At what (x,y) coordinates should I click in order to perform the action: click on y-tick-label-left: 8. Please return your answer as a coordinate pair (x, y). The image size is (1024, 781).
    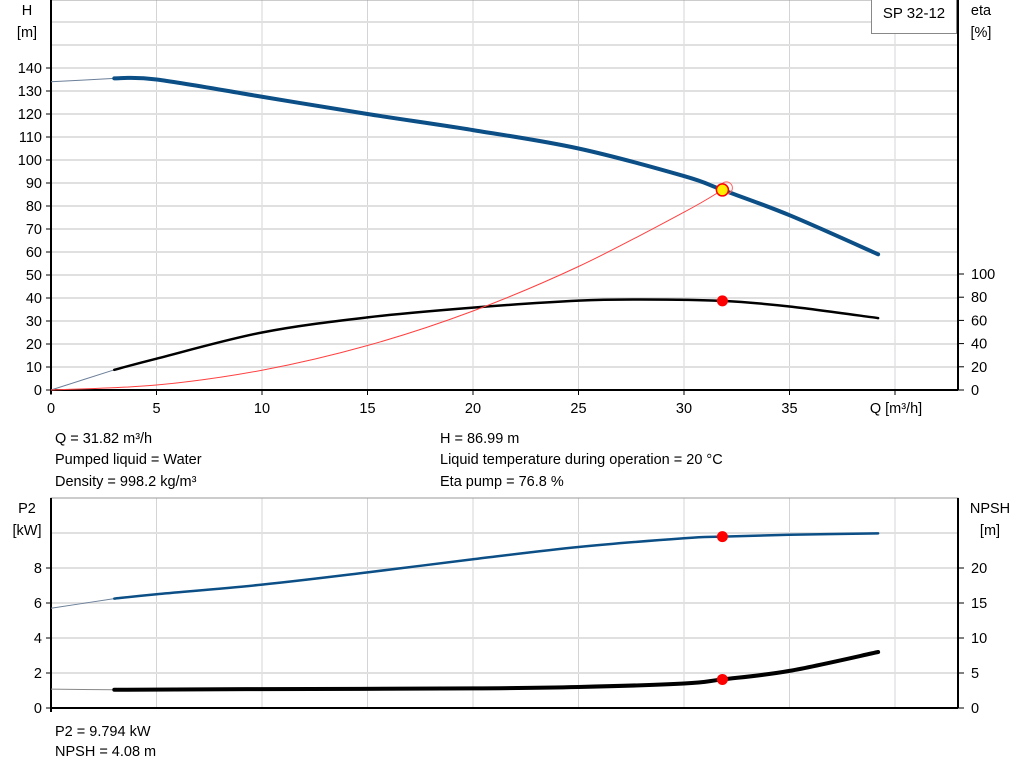
    Looking at the image, I should click on (38, 569).